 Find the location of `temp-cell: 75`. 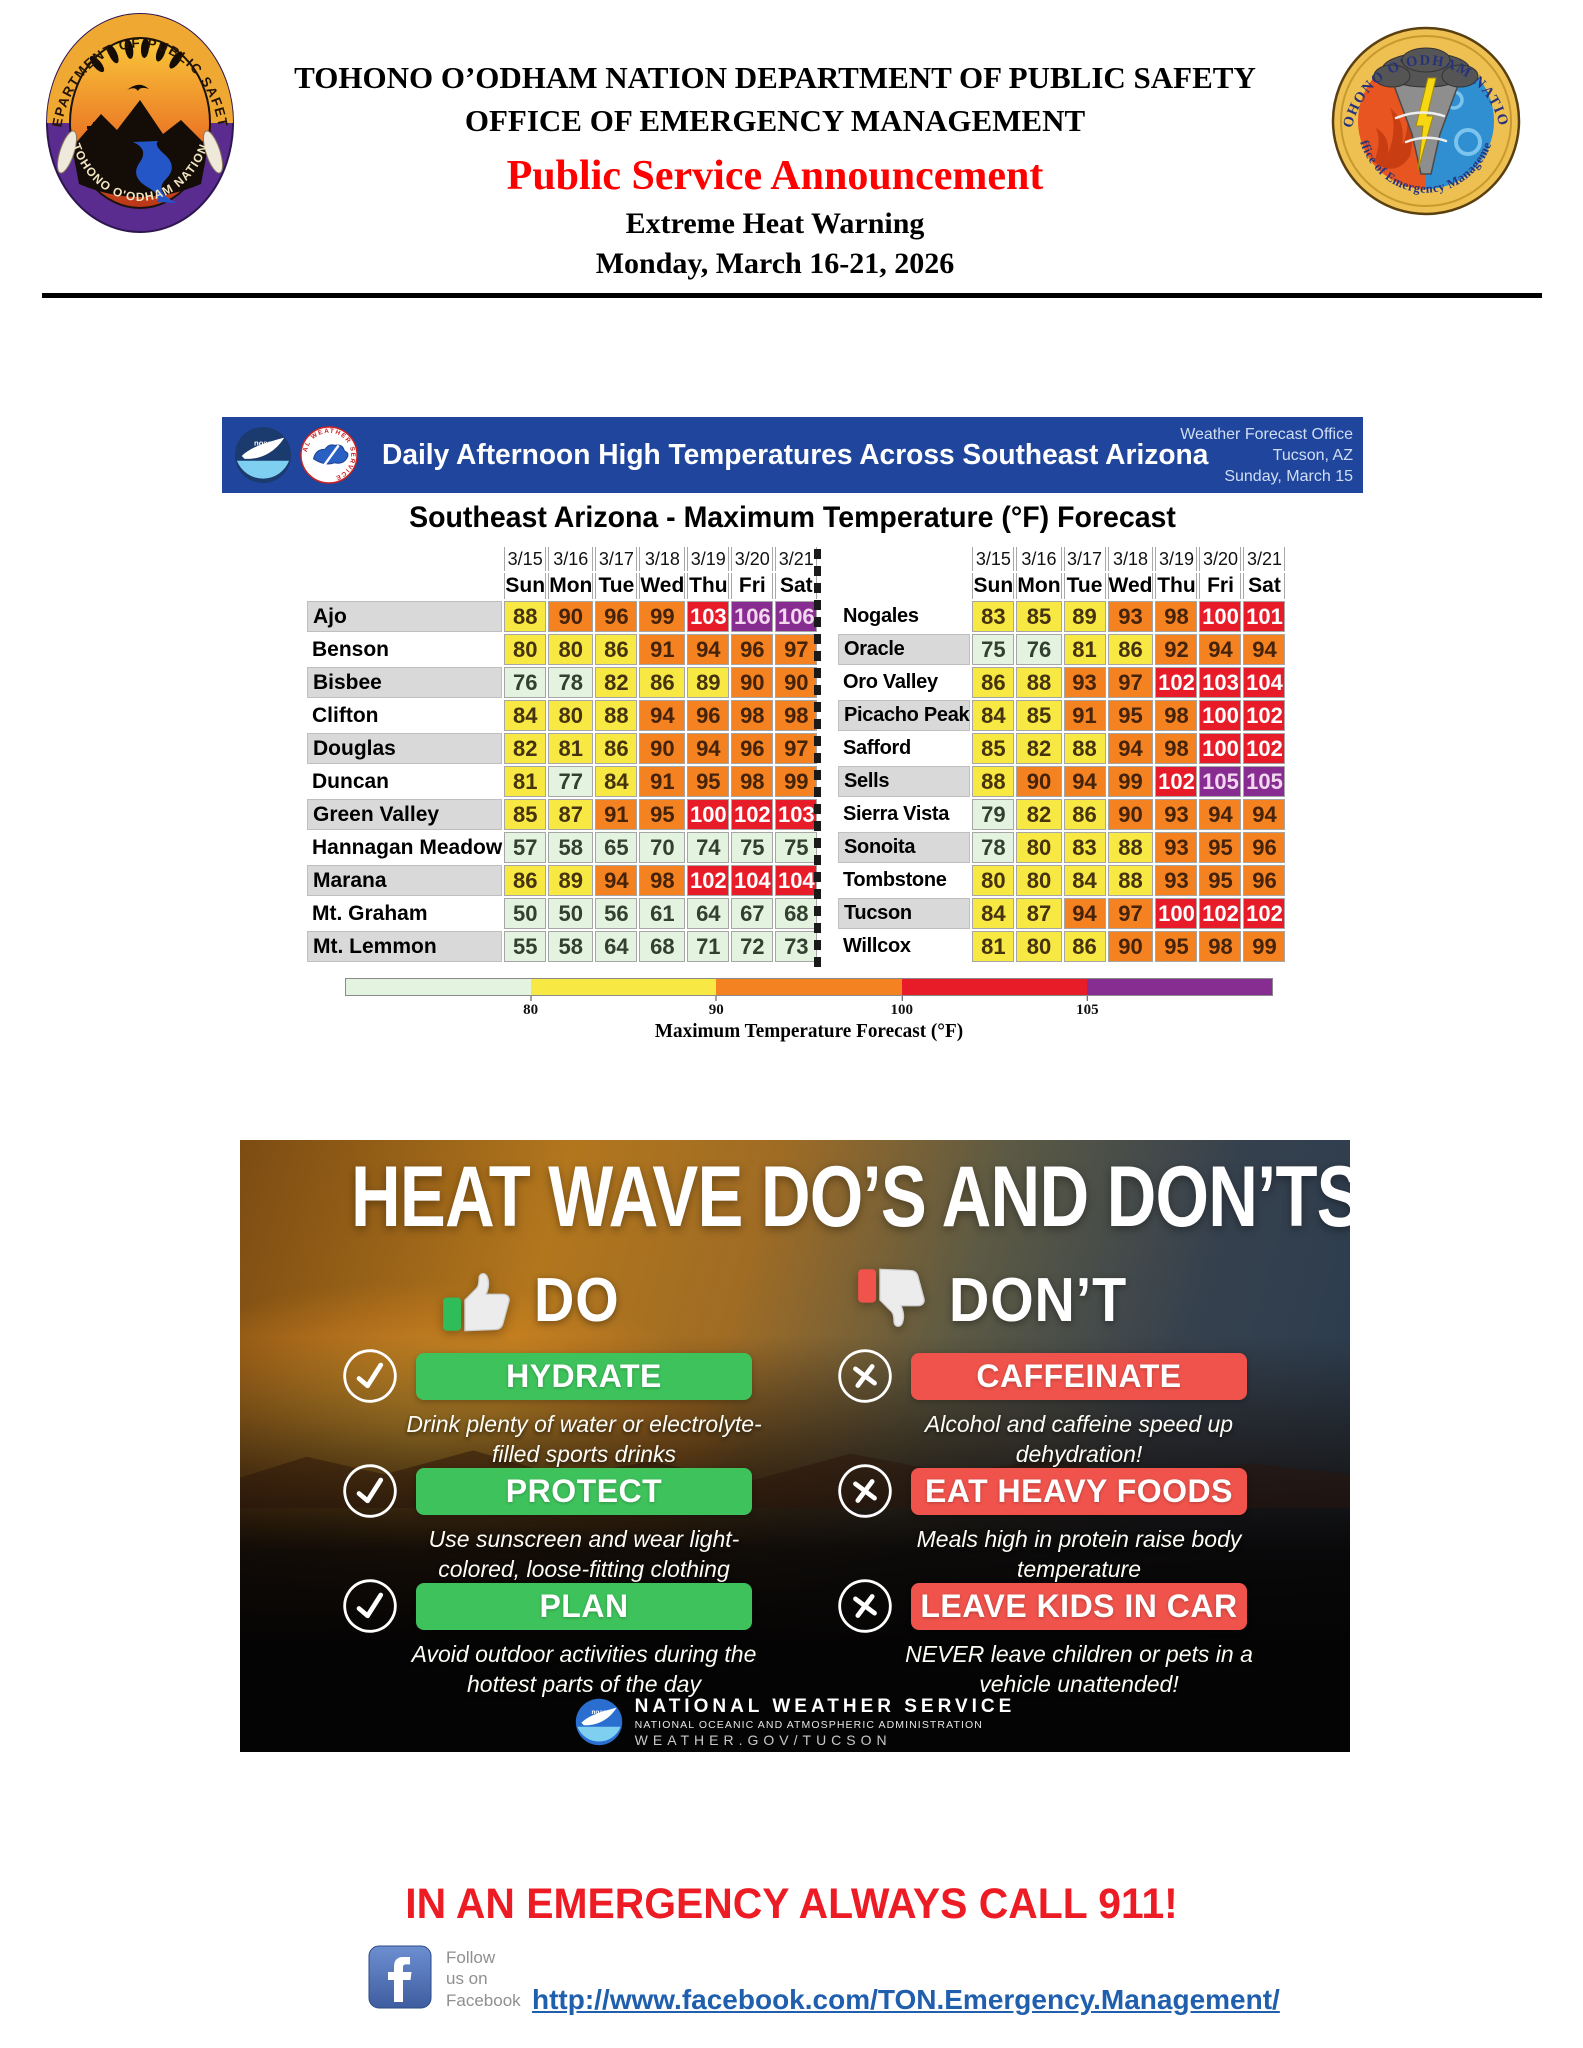

temp-cell: 75 is located at coordinates (796, 847).